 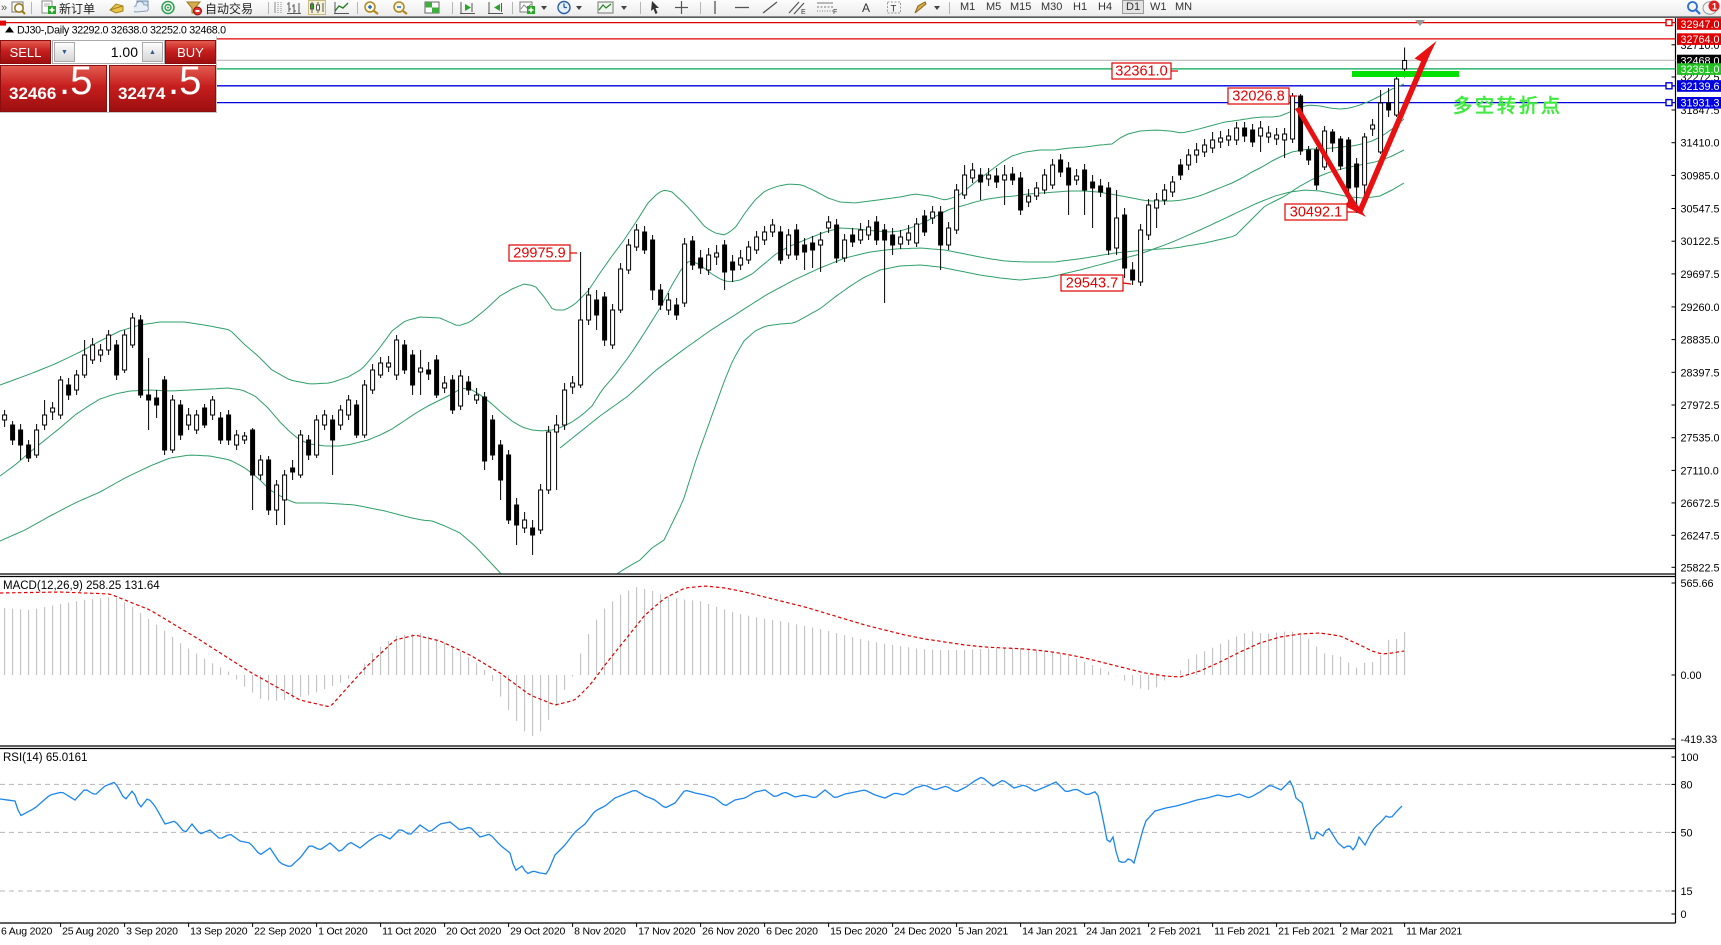 I want to click on svg-text: 0.00, so click(x=1691, y=676).